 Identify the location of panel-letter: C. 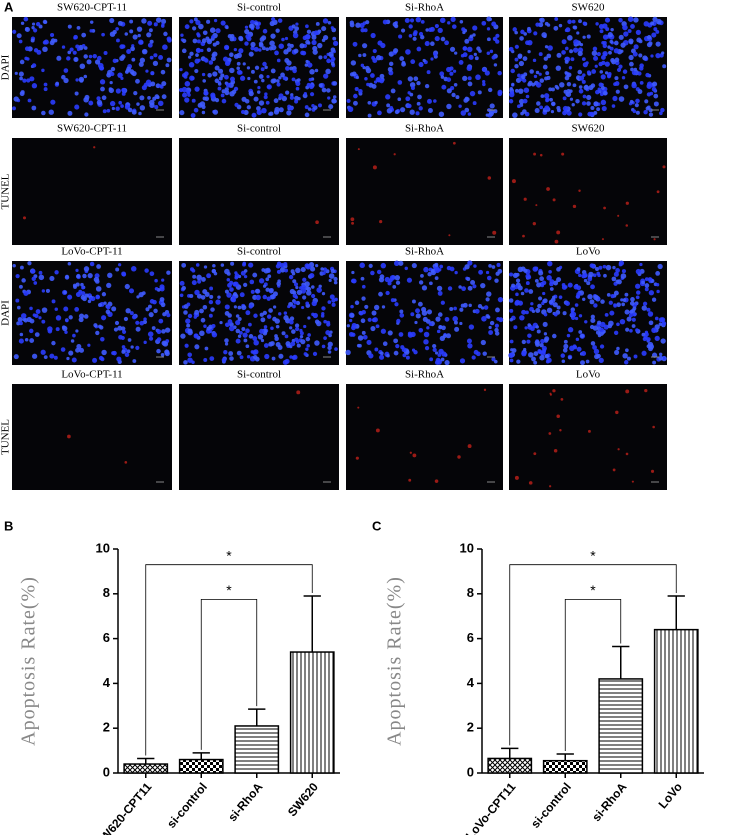
(377, 525).